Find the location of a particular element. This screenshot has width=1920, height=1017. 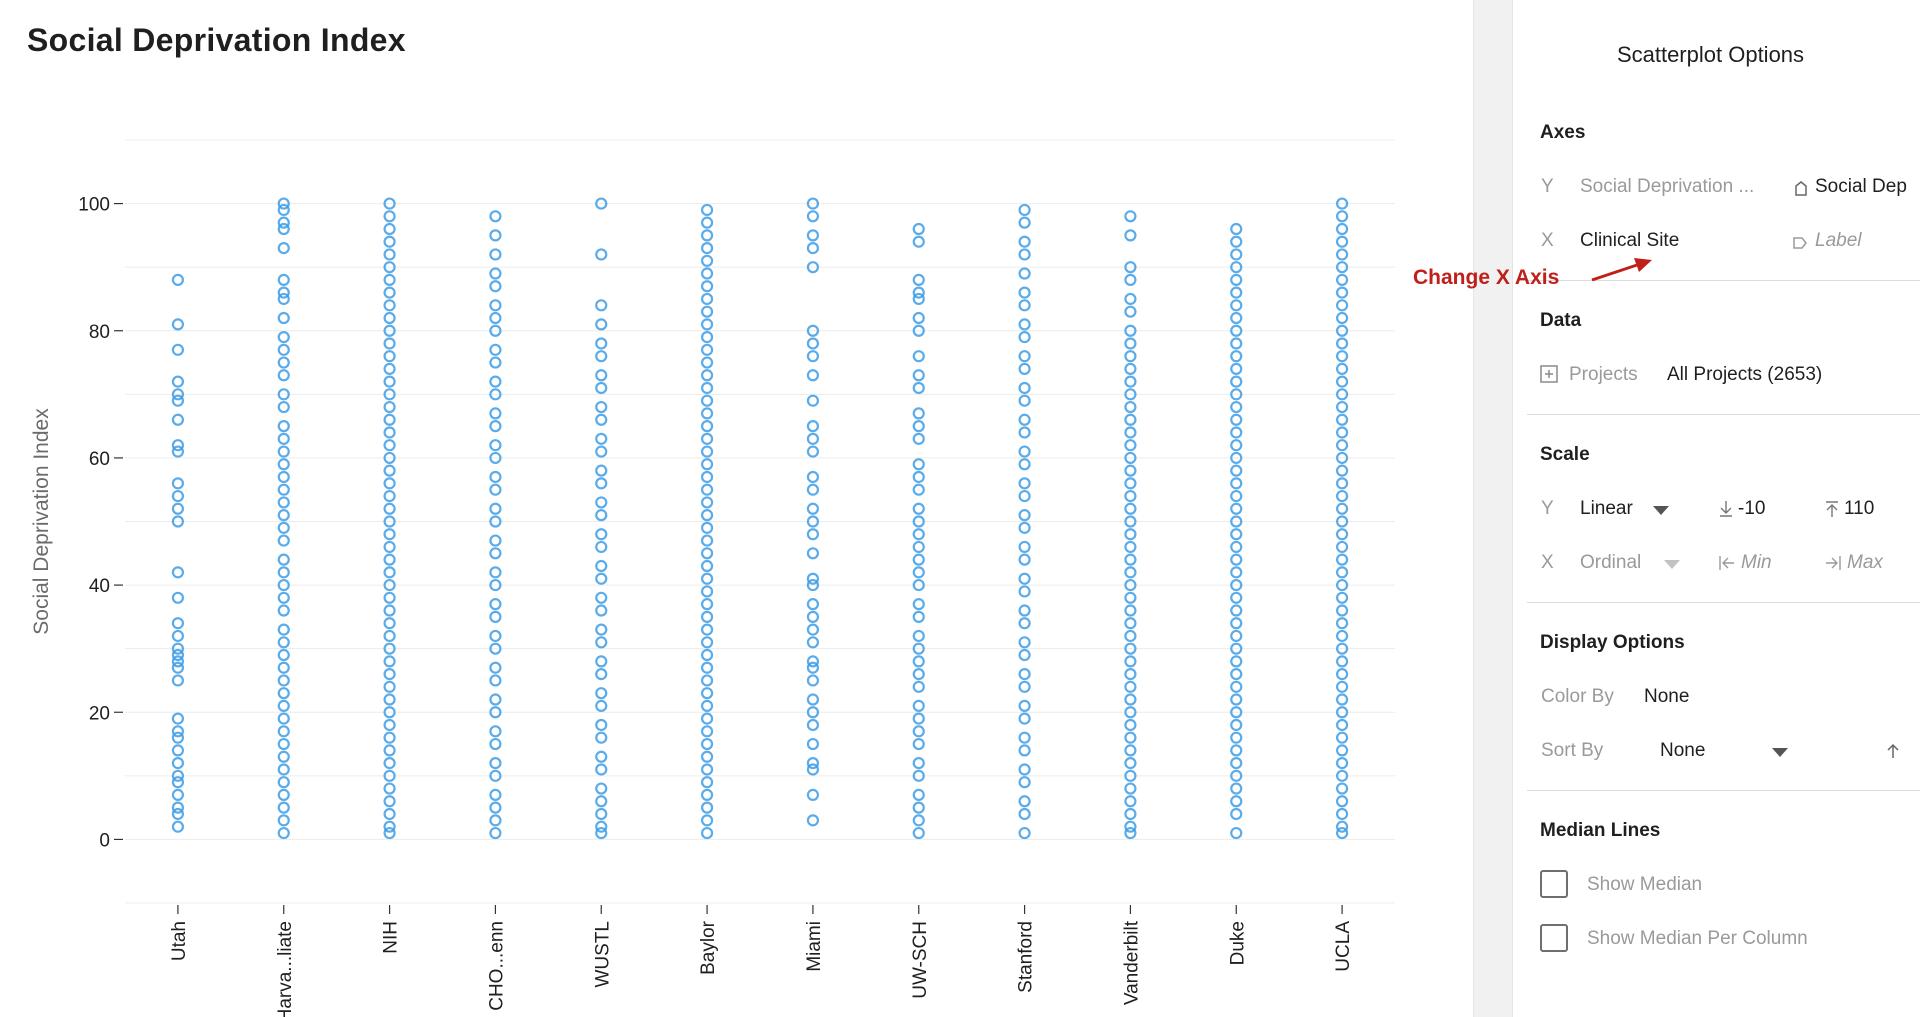

color-by-select: None is located at coordinates (1667, 696).